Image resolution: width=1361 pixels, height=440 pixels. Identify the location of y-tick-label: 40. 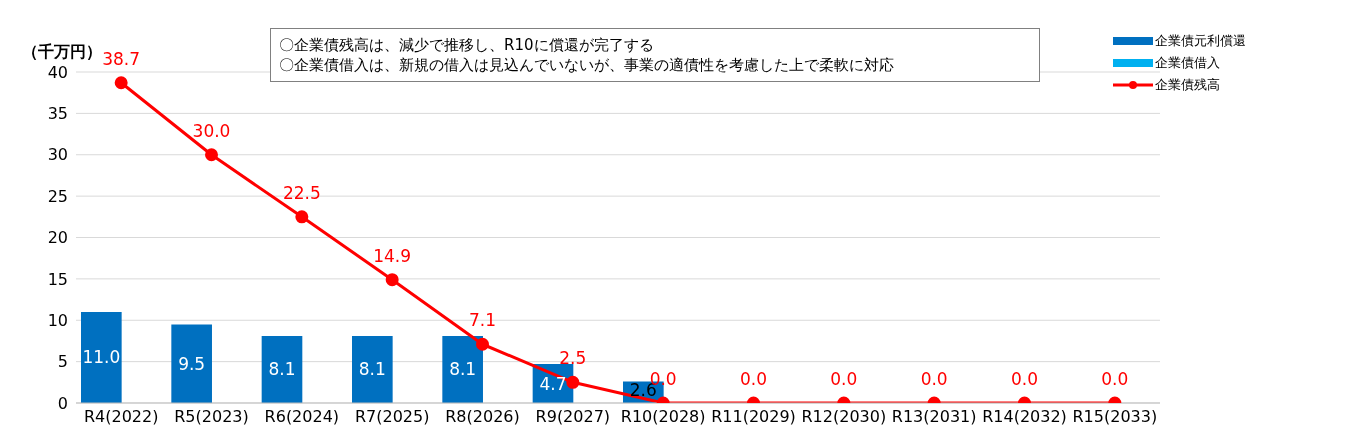
(57, 72).